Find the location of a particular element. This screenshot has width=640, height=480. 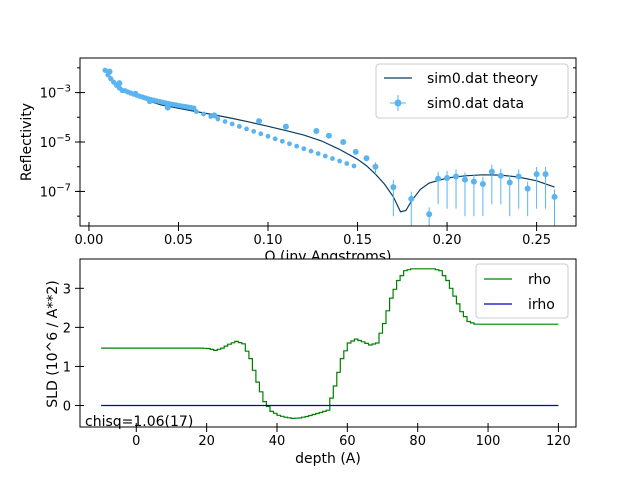

x-tick-label-bottom: 60 is located at coordinates (347, 441).